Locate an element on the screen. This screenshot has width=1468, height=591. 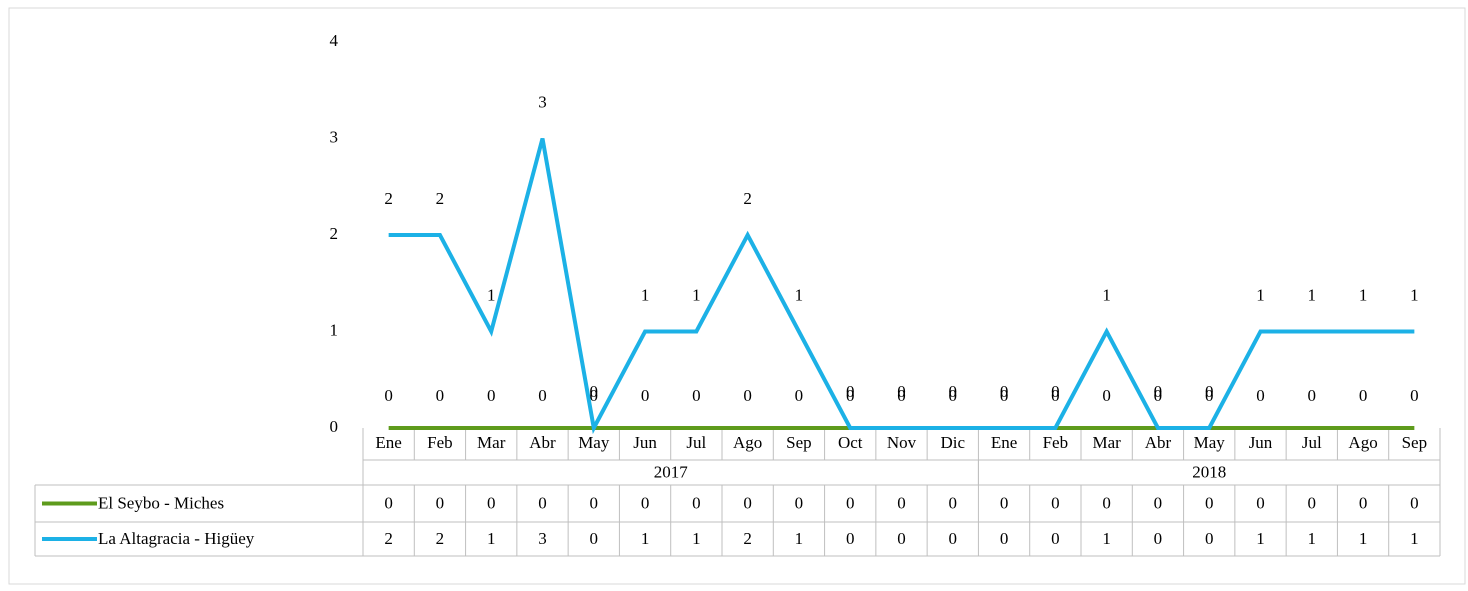
x-tick-label: Feb is located at coordinates (1056, 442).